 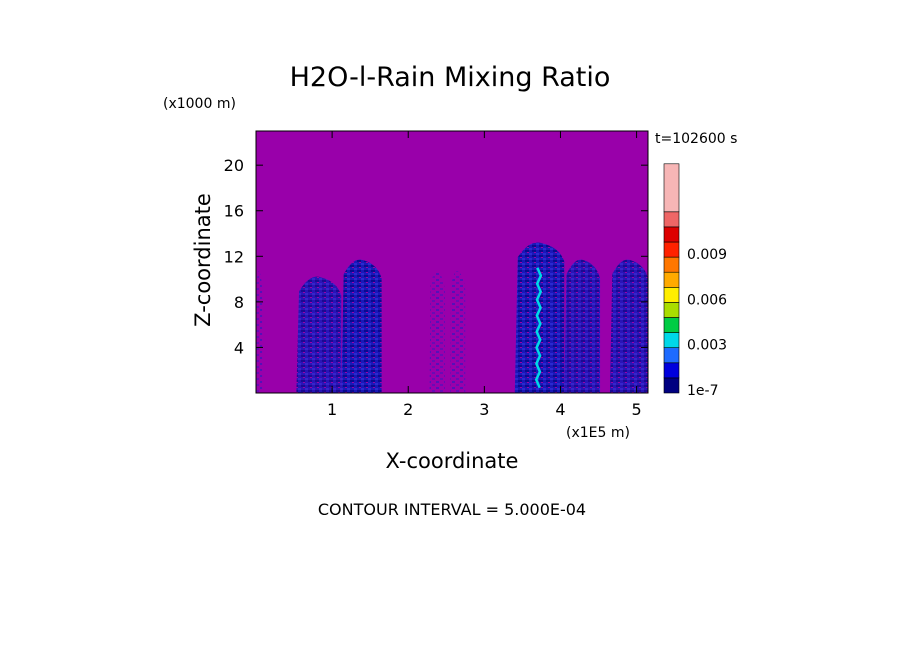 What do you see at coordinates (695, 281) in the screenshot?
I see `colorbar: 1e-7 0.003 0.006 0.009` at bounding box center [695, 281].